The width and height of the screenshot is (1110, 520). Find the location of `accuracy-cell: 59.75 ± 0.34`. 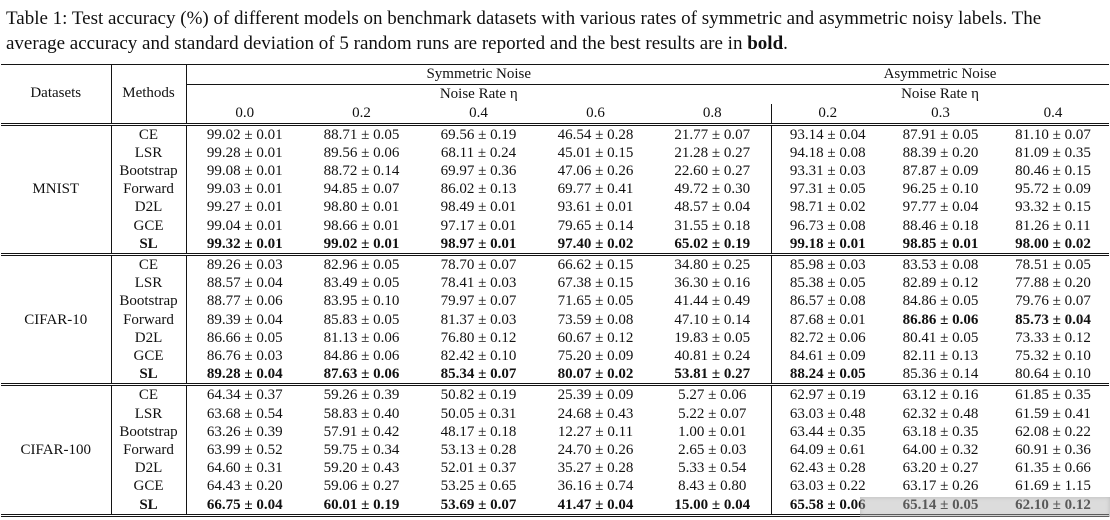

accuracy-cell: 59.75 ± 0.34 is located at coordinates (361, 449).